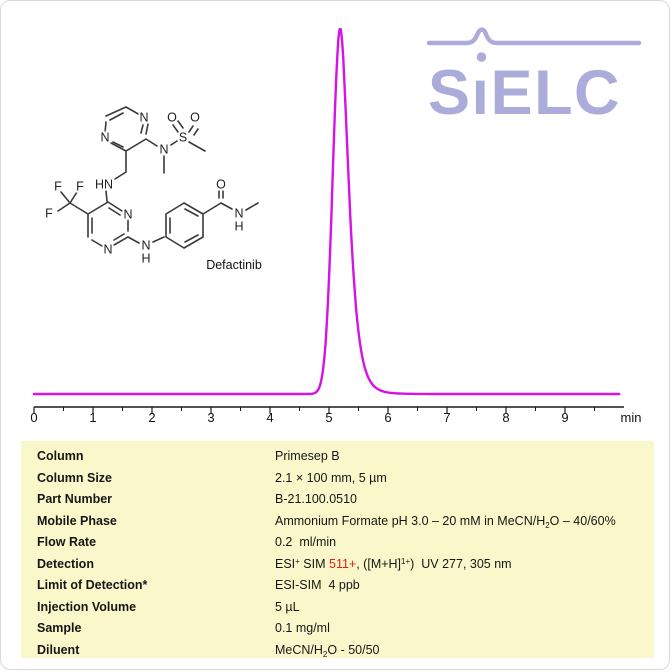 This screenshot has height=672, width=672. What do you see at coordinates (564, 417) in the screenshot?
I see `tick-label: 9` at bounding box center [564, 417].